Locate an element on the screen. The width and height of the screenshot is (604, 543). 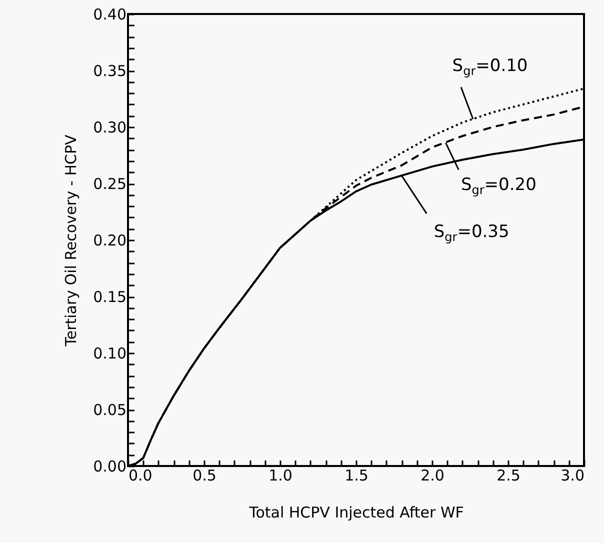
y-axis-title: Tertiary Oil Recovery - HCPV is located at coordinates (71, 241).